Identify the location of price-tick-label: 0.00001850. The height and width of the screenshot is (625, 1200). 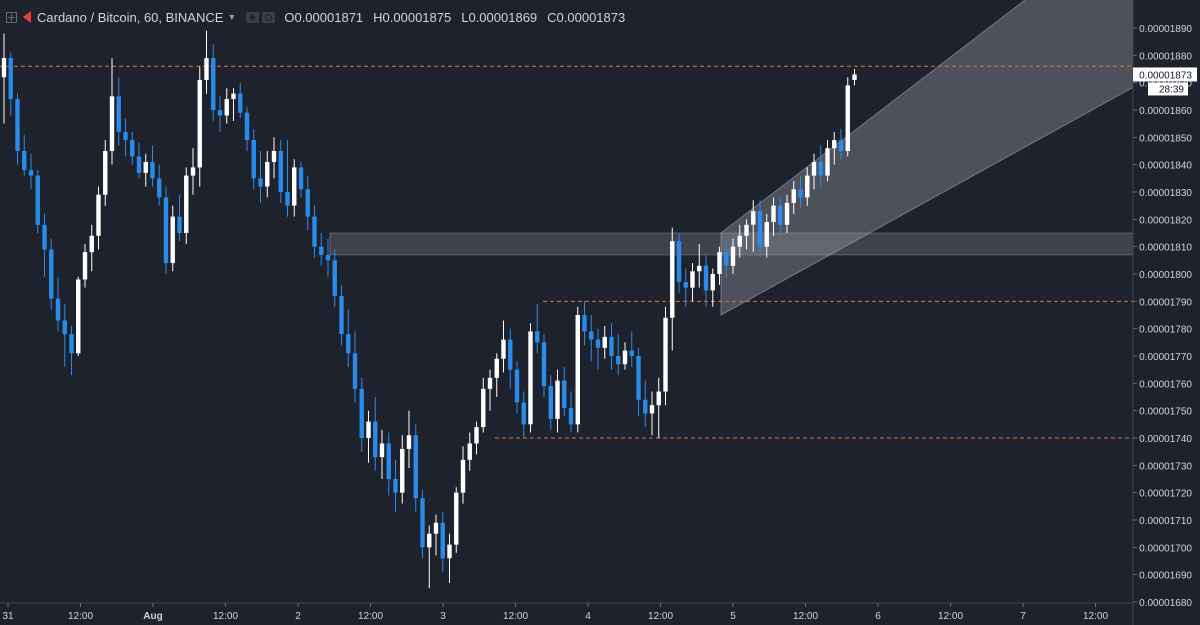
(1165, 138).